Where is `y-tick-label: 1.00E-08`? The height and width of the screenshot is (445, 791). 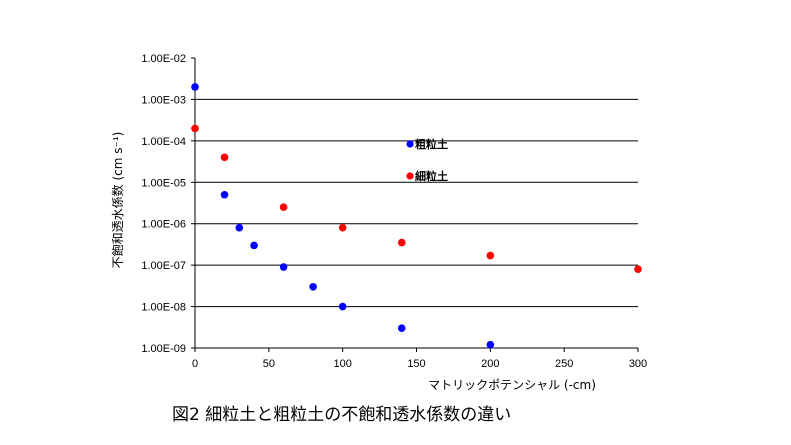
y-tick-label: 1.00E-08 is located at coordinates (163, 308).